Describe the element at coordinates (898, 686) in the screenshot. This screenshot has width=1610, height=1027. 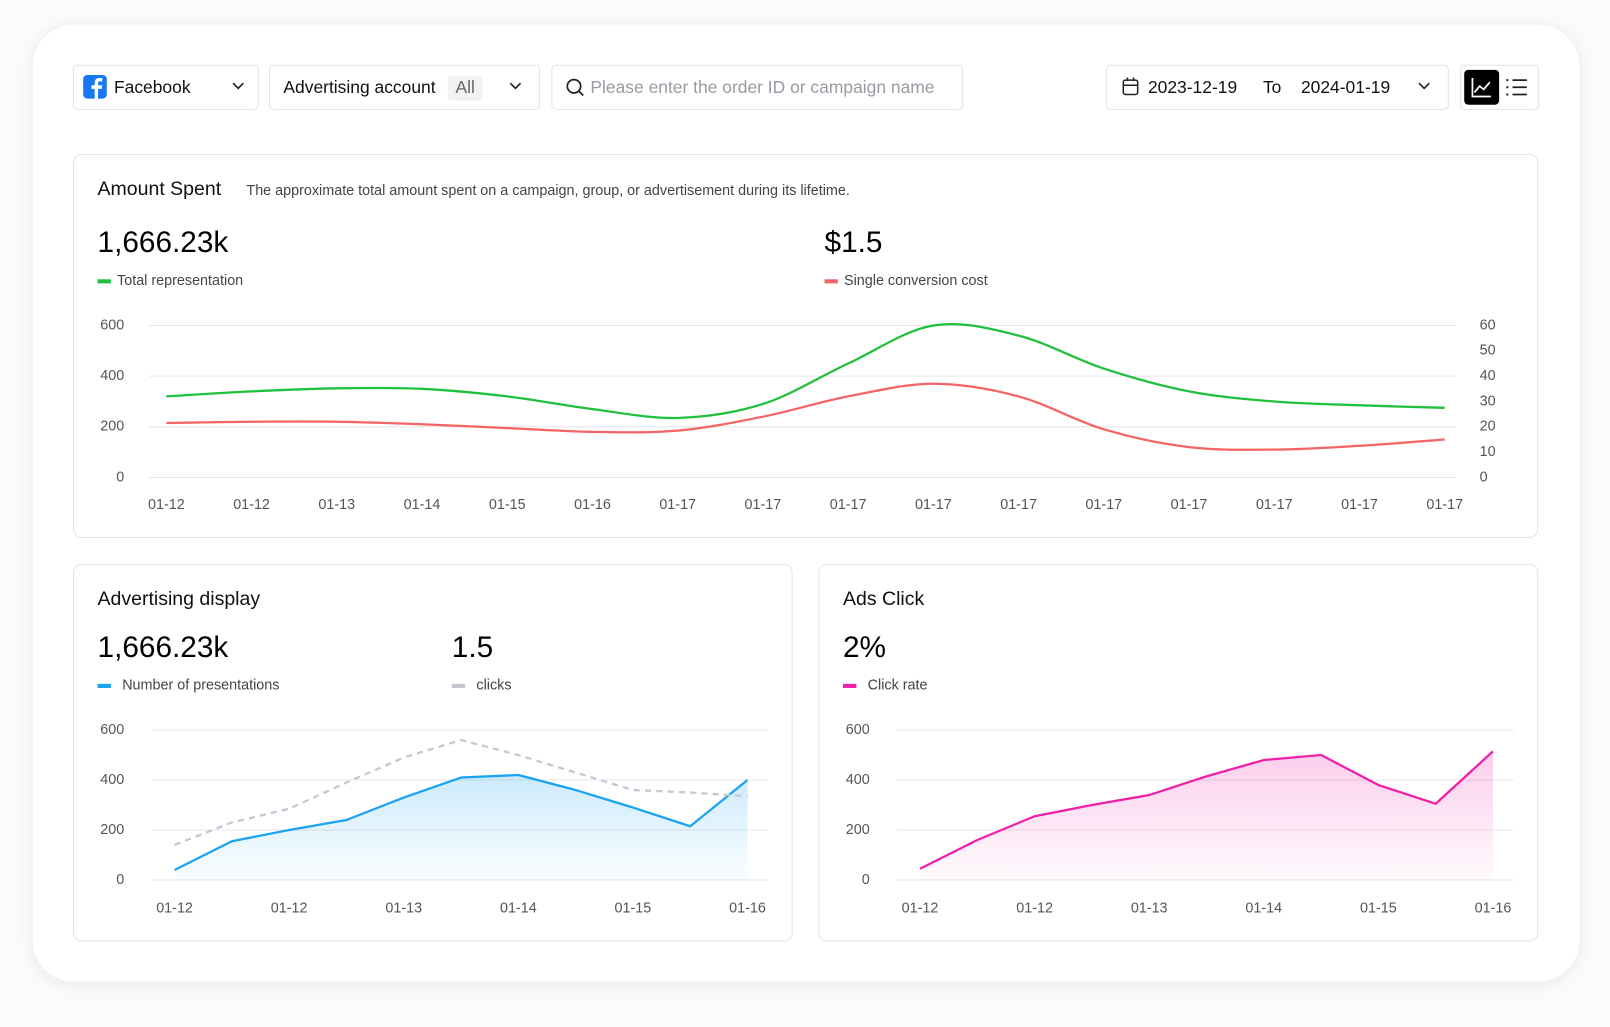
I see `legend-label: Click rate` at that location.